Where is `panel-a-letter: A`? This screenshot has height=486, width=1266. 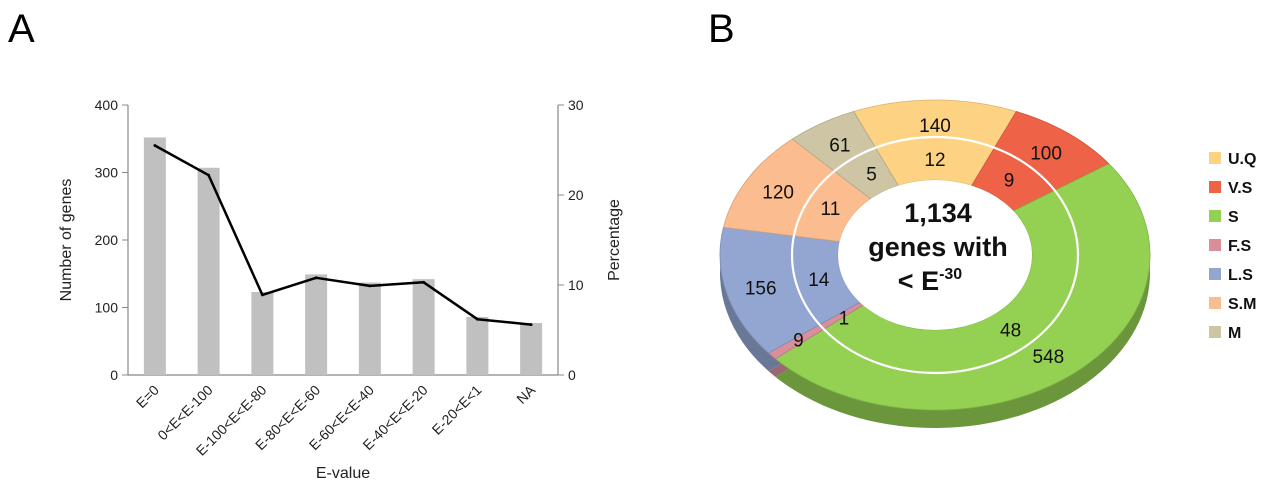 panel-a-letter: A is located at coordinates (21, 29).